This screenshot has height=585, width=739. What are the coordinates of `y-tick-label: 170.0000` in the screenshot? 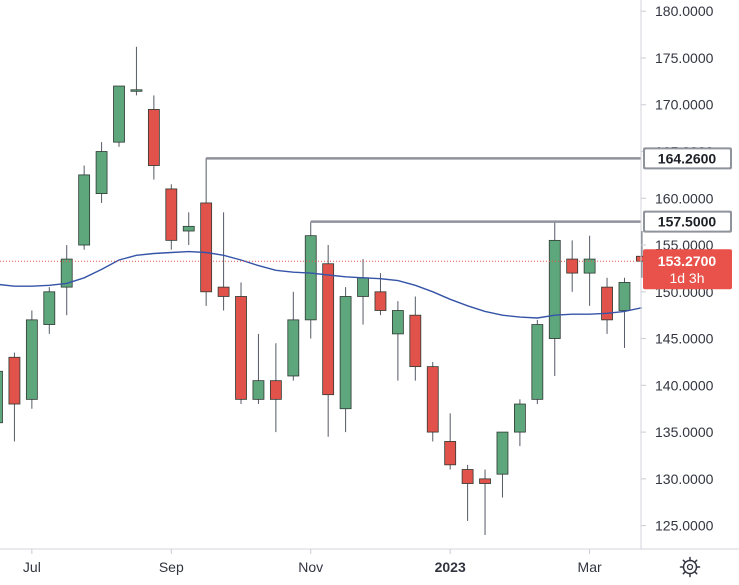 It's located at (684, 105).